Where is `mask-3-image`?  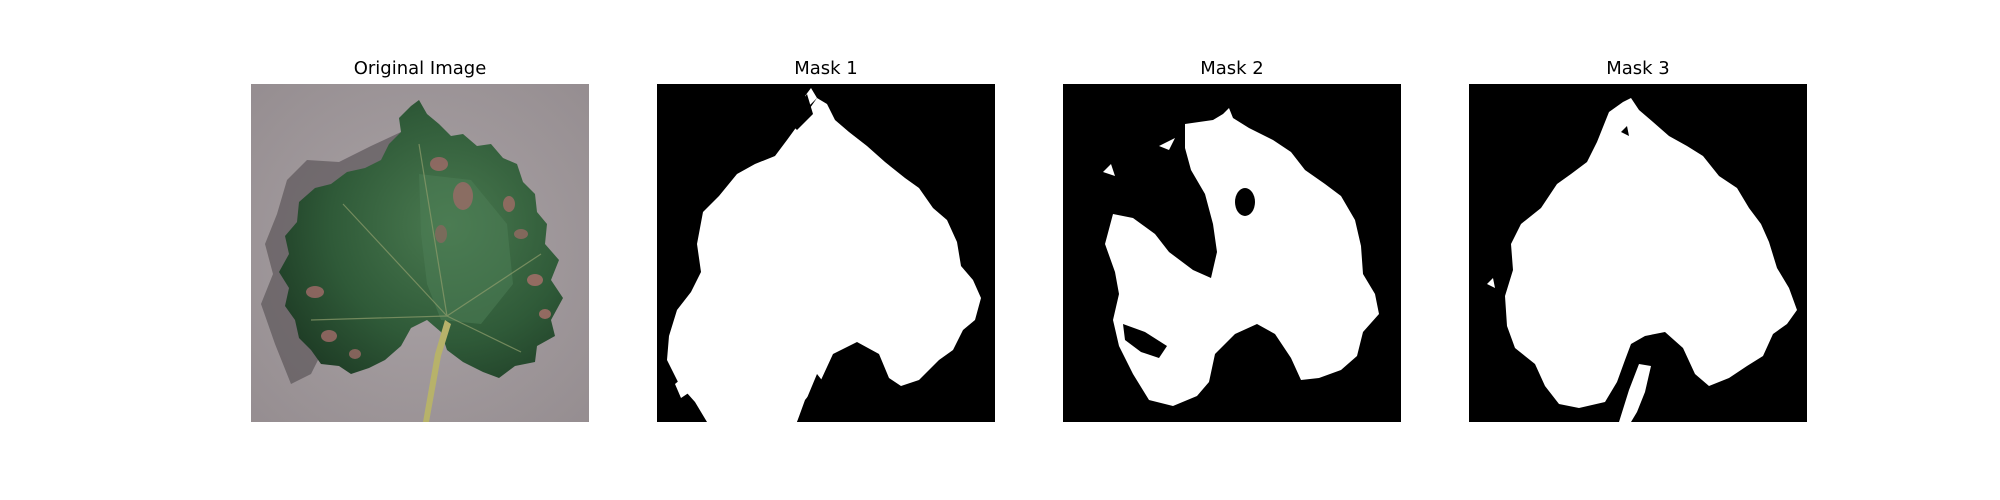
mask-3-image is located at coordinates (1638, 253).